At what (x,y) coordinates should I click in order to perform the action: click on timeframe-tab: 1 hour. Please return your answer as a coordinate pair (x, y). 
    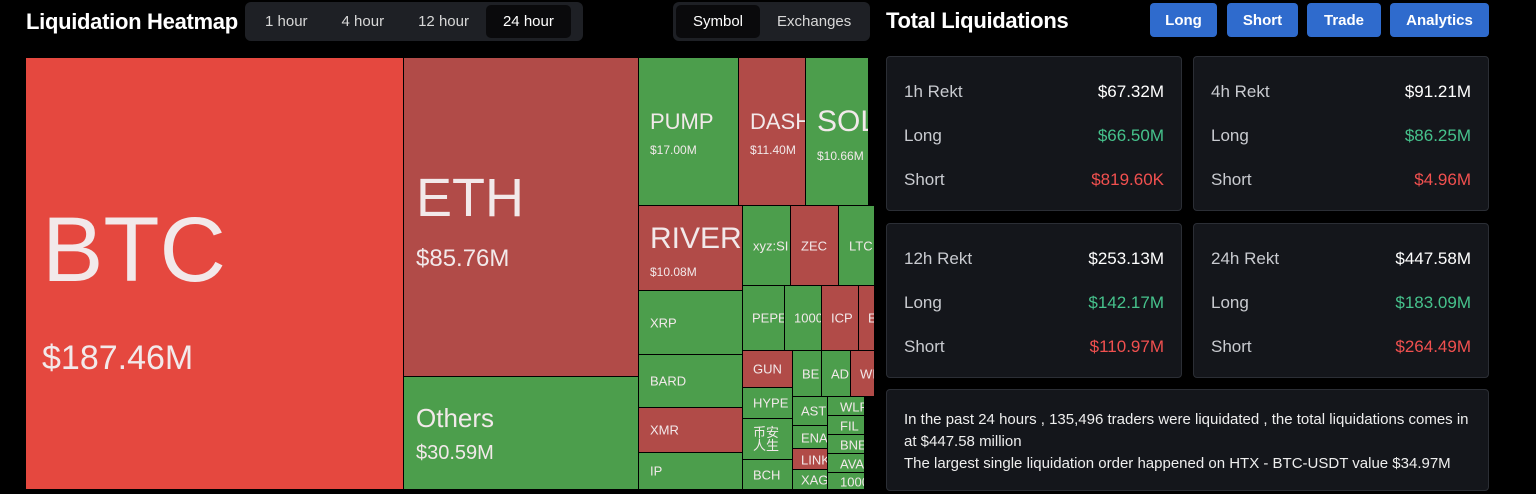
    Looking at the image, I should click on (286, 21).